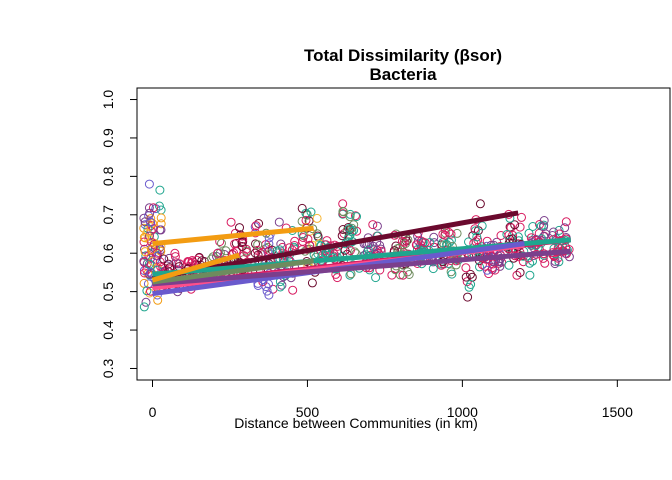  Describe the element at coordinates (391, 399) in the screenshot. I see `x-axis: 0 500 1000 1500` at that location.